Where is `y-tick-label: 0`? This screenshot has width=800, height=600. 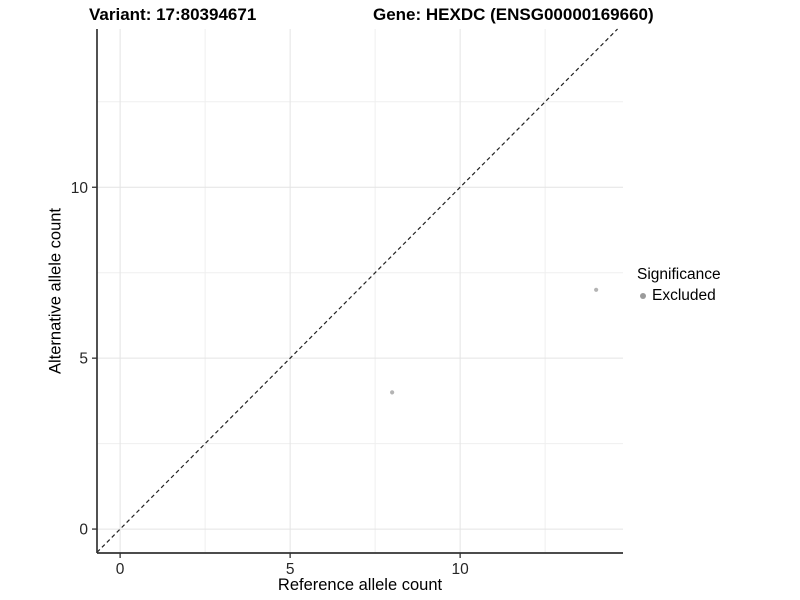
y-tick-label: 0 is located at coordinates (83, 530).